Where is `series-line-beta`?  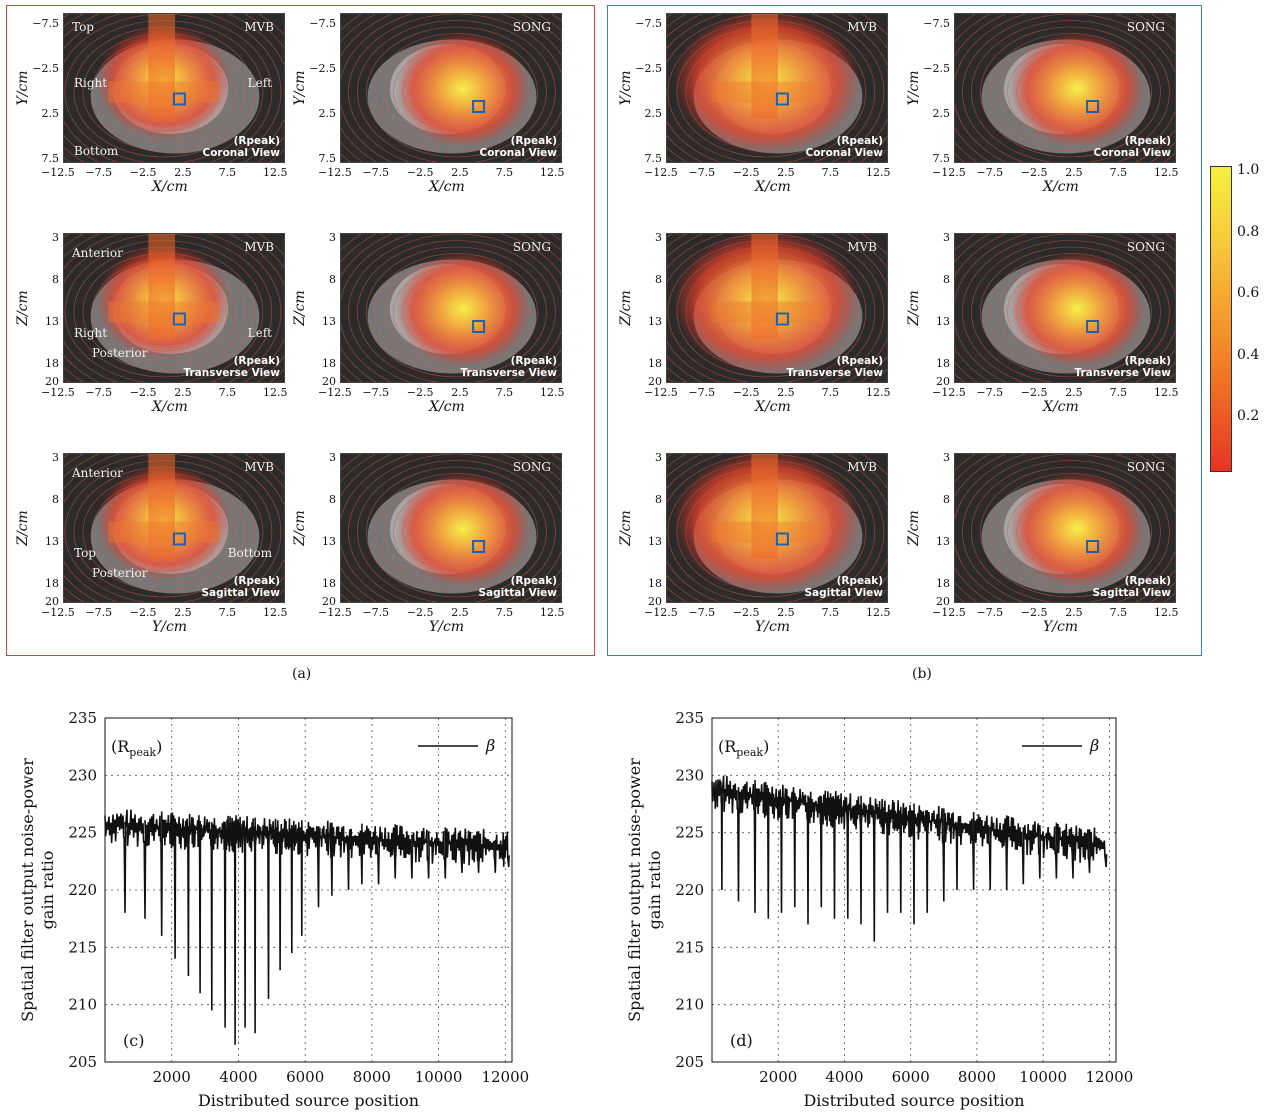 series-line-beta is located at coordinates (909, 858).